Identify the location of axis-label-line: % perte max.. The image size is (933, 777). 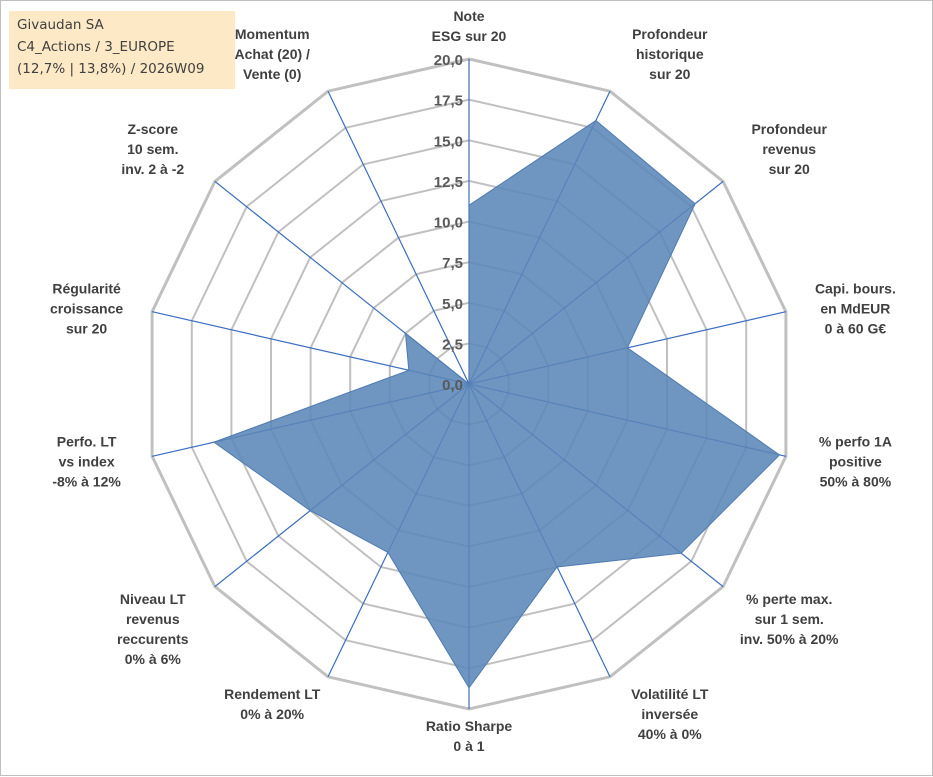
(789, 599).